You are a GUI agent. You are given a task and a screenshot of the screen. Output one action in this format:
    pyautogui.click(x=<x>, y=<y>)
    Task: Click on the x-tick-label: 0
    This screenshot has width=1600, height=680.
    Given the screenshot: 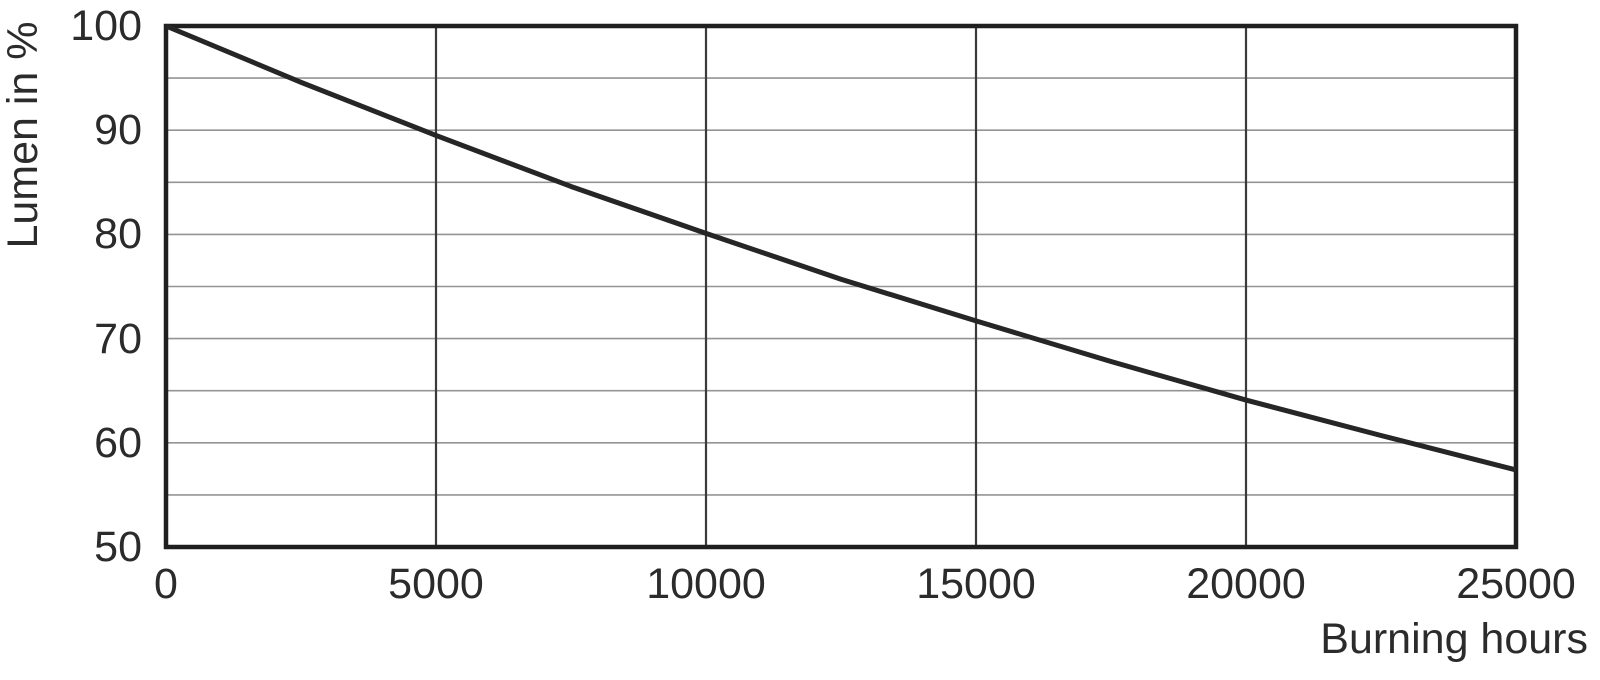 What is the action you would take?
    pyautogui.click(x=166, y=584)
    